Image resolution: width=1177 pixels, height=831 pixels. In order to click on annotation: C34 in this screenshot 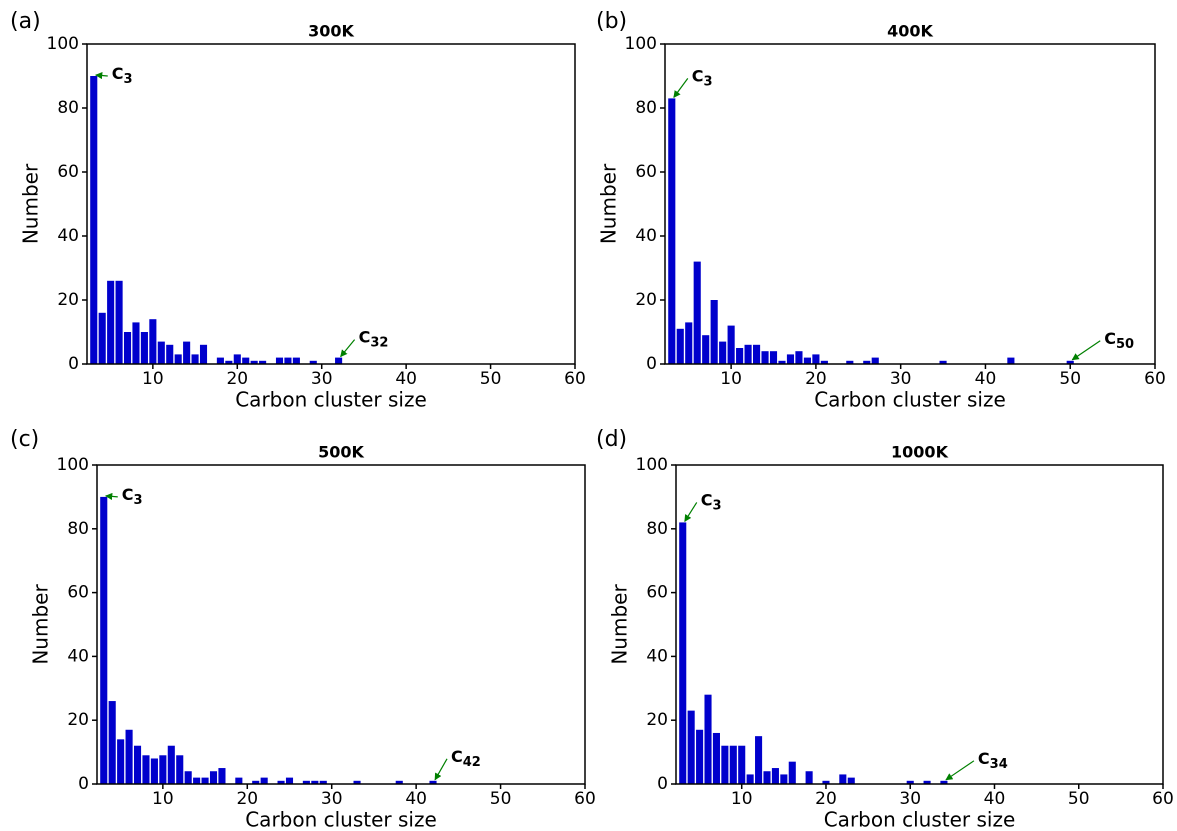, I will do `click(993, 759)`.